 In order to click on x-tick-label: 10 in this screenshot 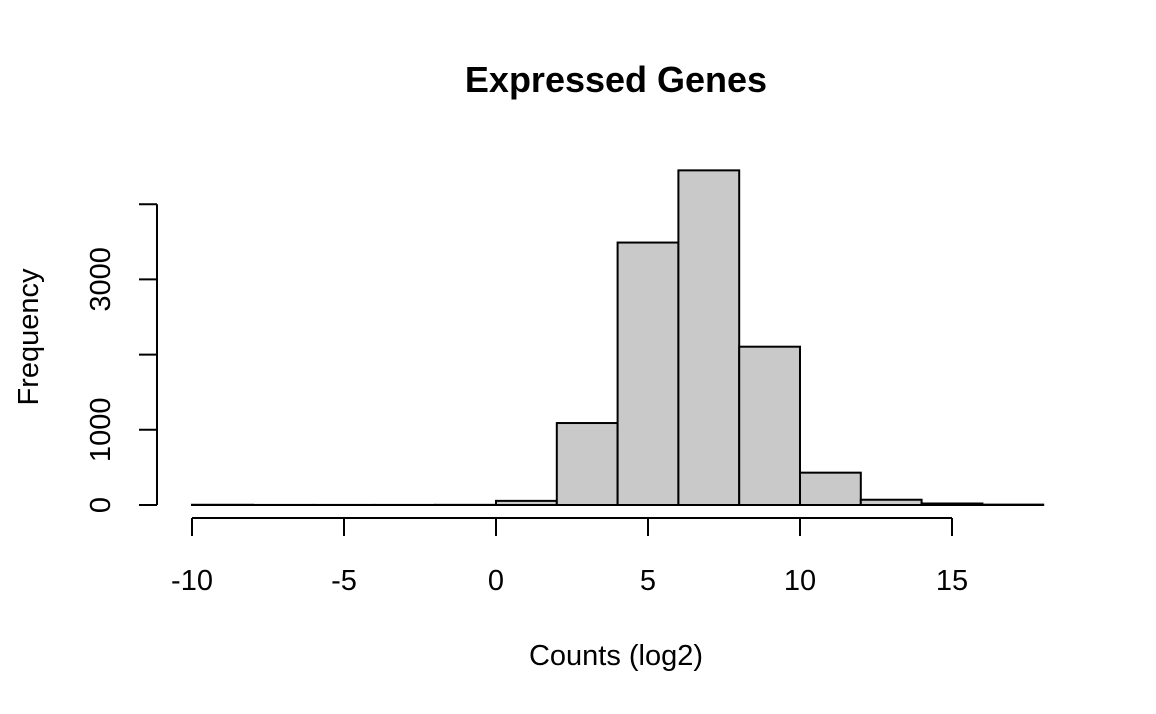, I will do `click(800, 581)`.